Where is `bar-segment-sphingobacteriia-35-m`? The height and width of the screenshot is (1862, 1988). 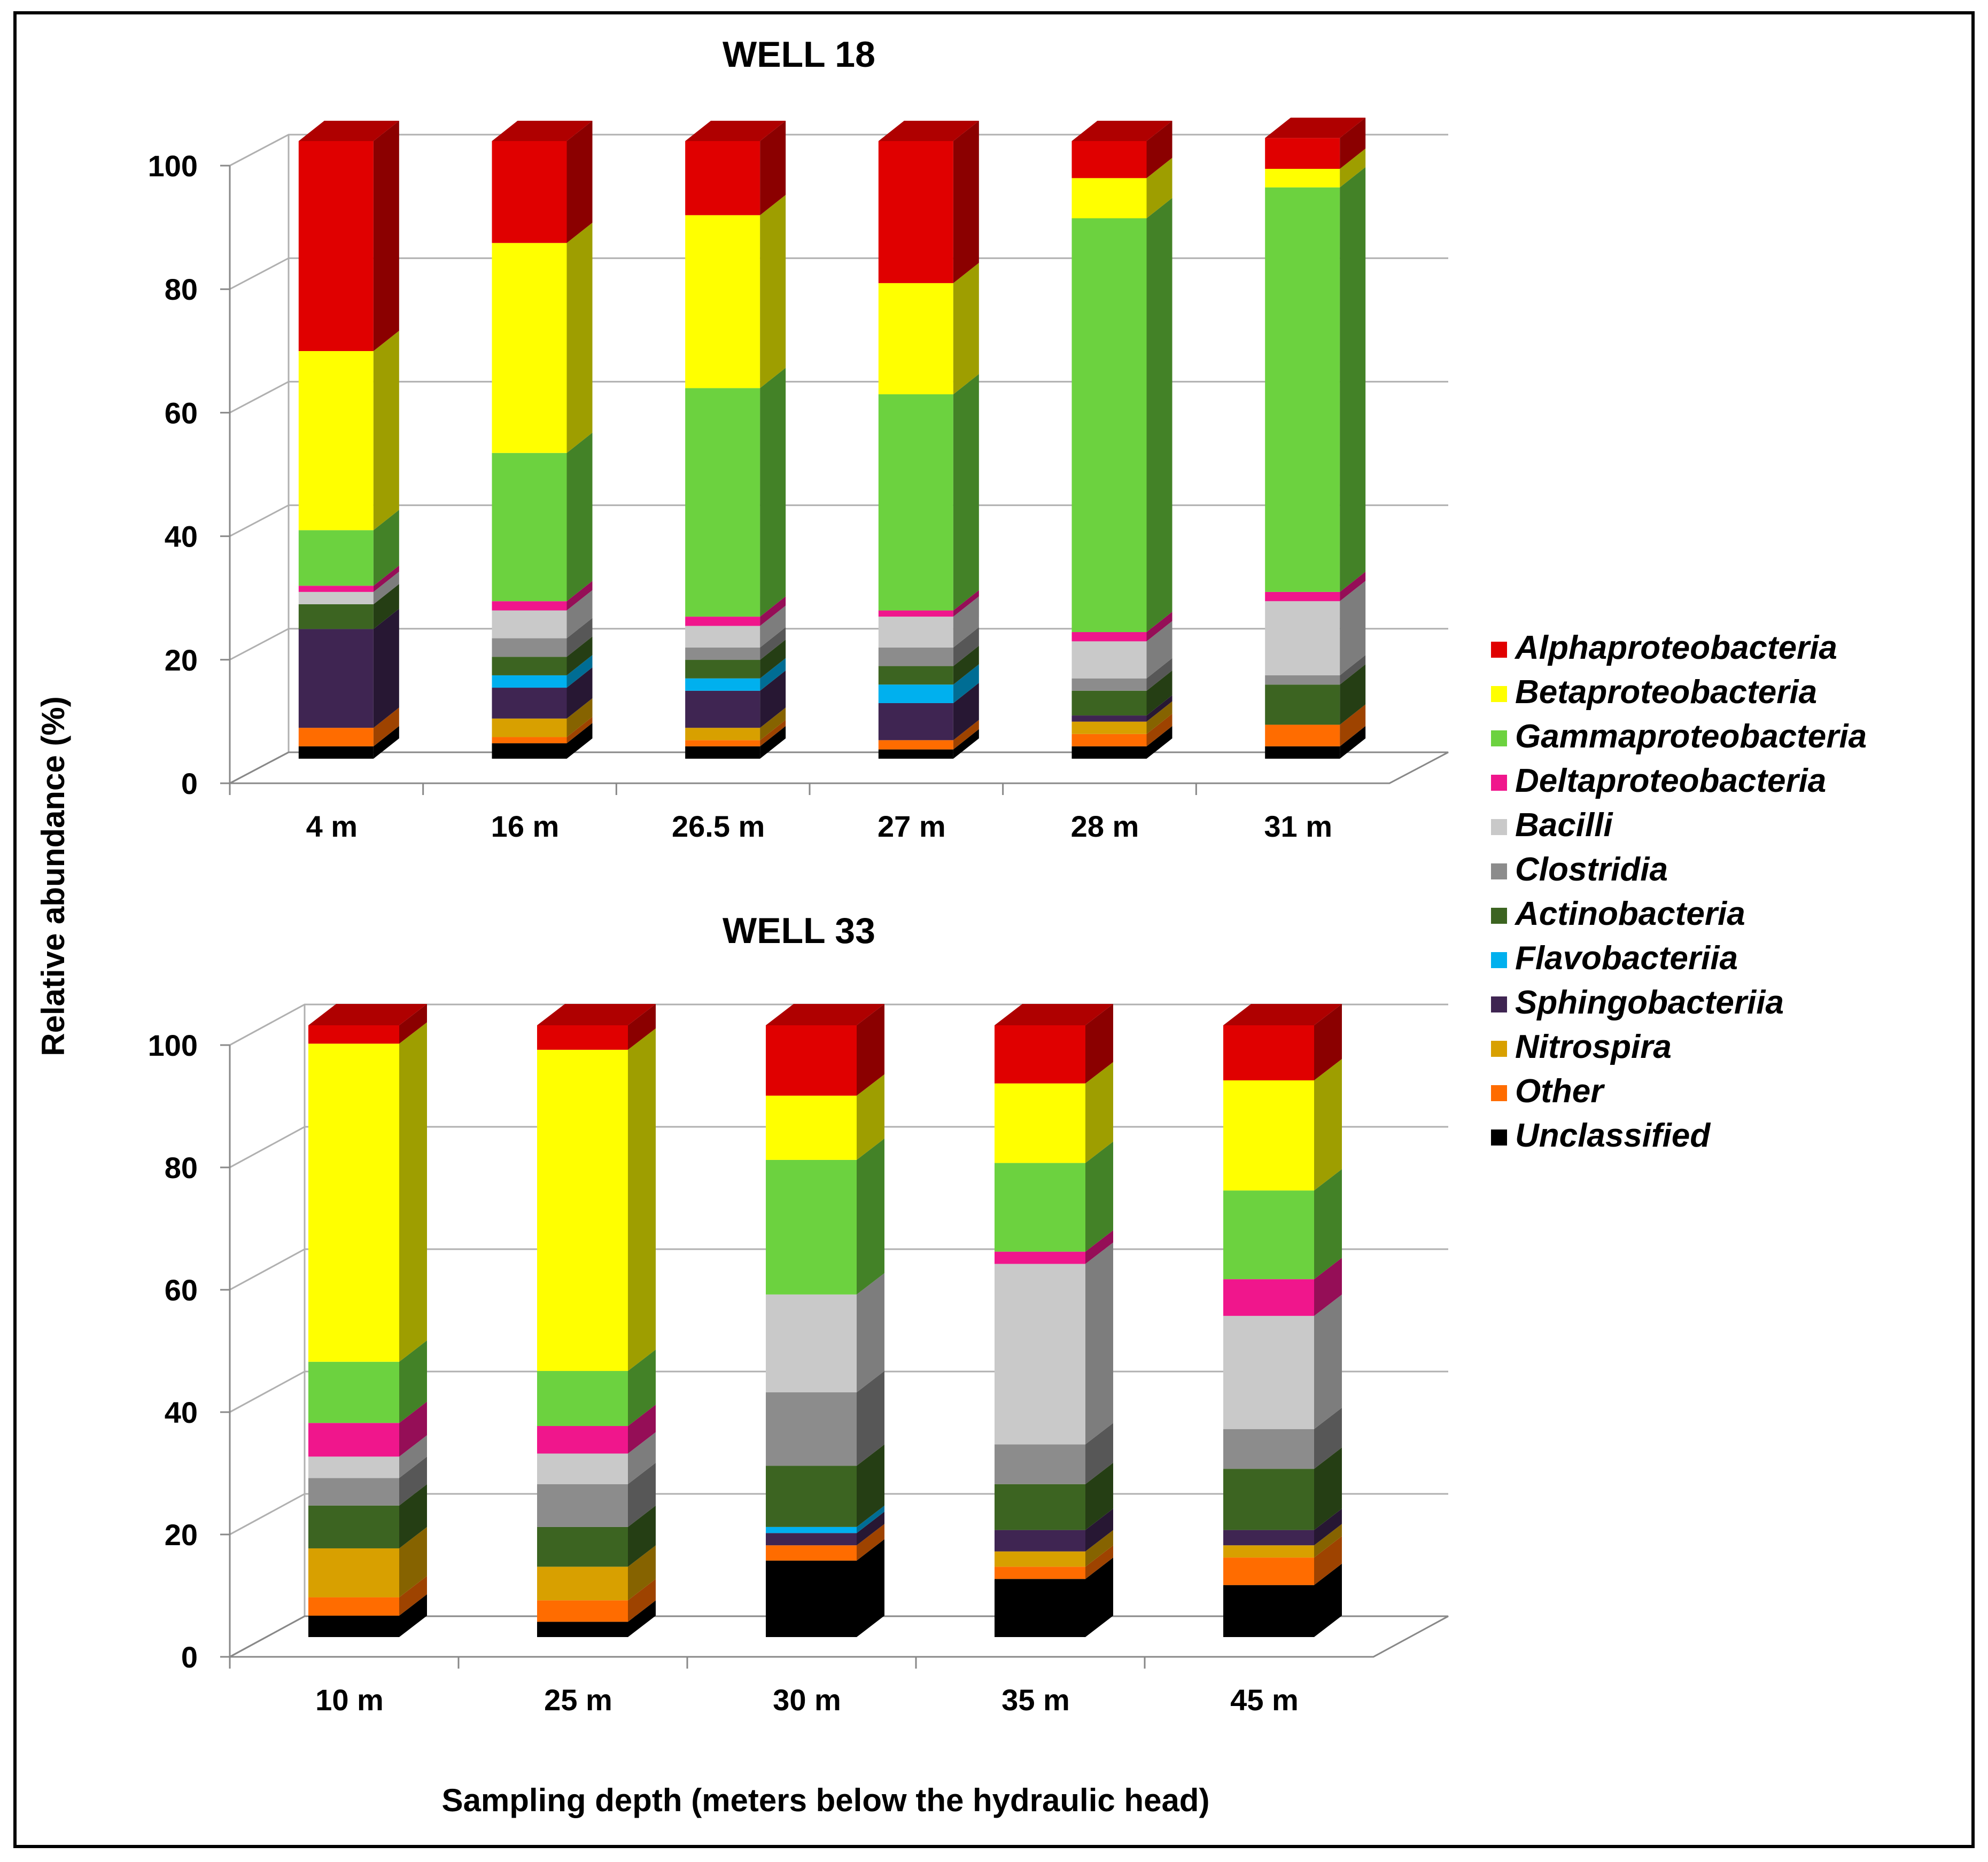 bar-segment-sphingobacteriia-35-m is located at coordinates (1054, 1530).